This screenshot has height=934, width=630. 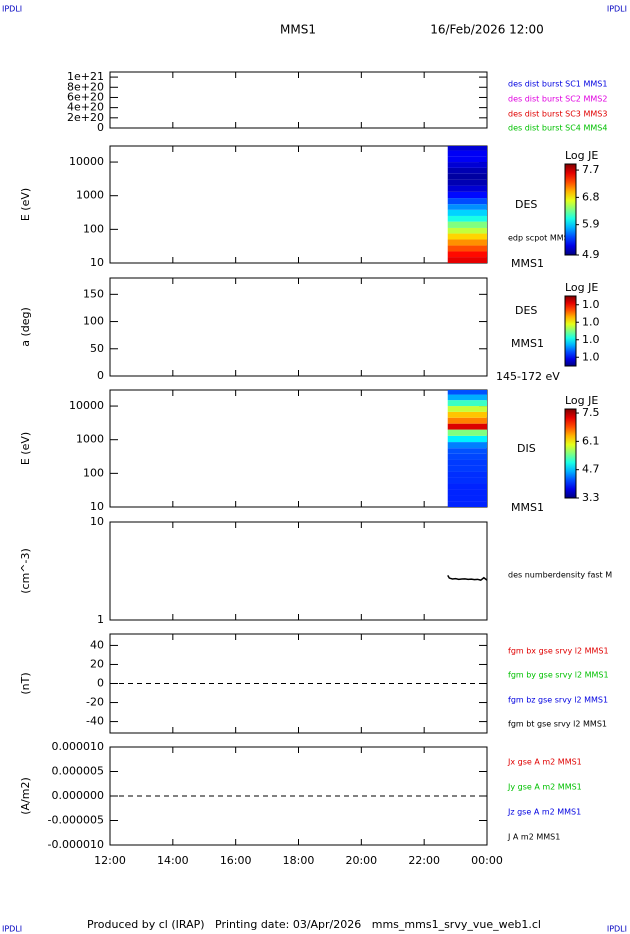 What do you see at coordinates (236, 860) in the screenshot?
I see `x-tick-label: 16:00` at bounding box center [236, 860].